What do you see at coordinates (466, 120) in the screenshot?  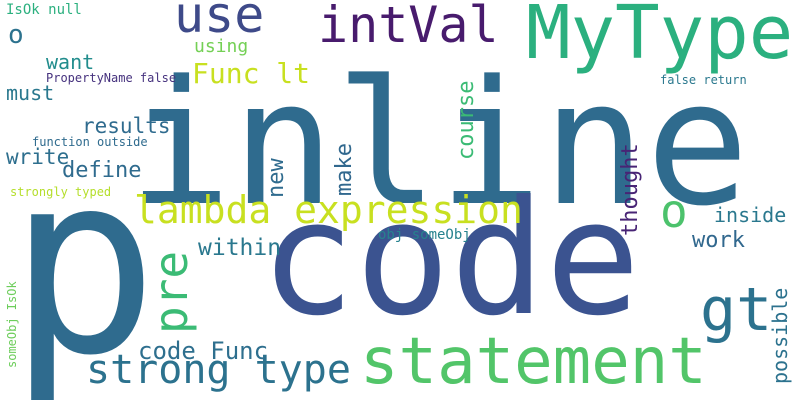 I see `word-thought: course` at bounding box center [466, 120].